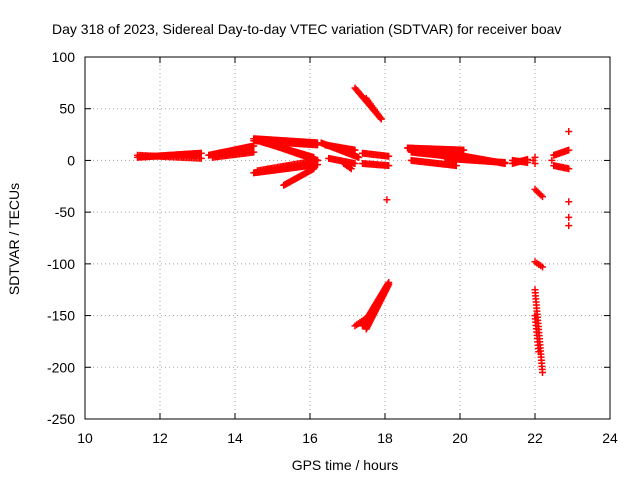  What do you see at coordinates (61, 316) in the screenshot?
I see `y-tick-label: -150` at bounding box center [61, 316].